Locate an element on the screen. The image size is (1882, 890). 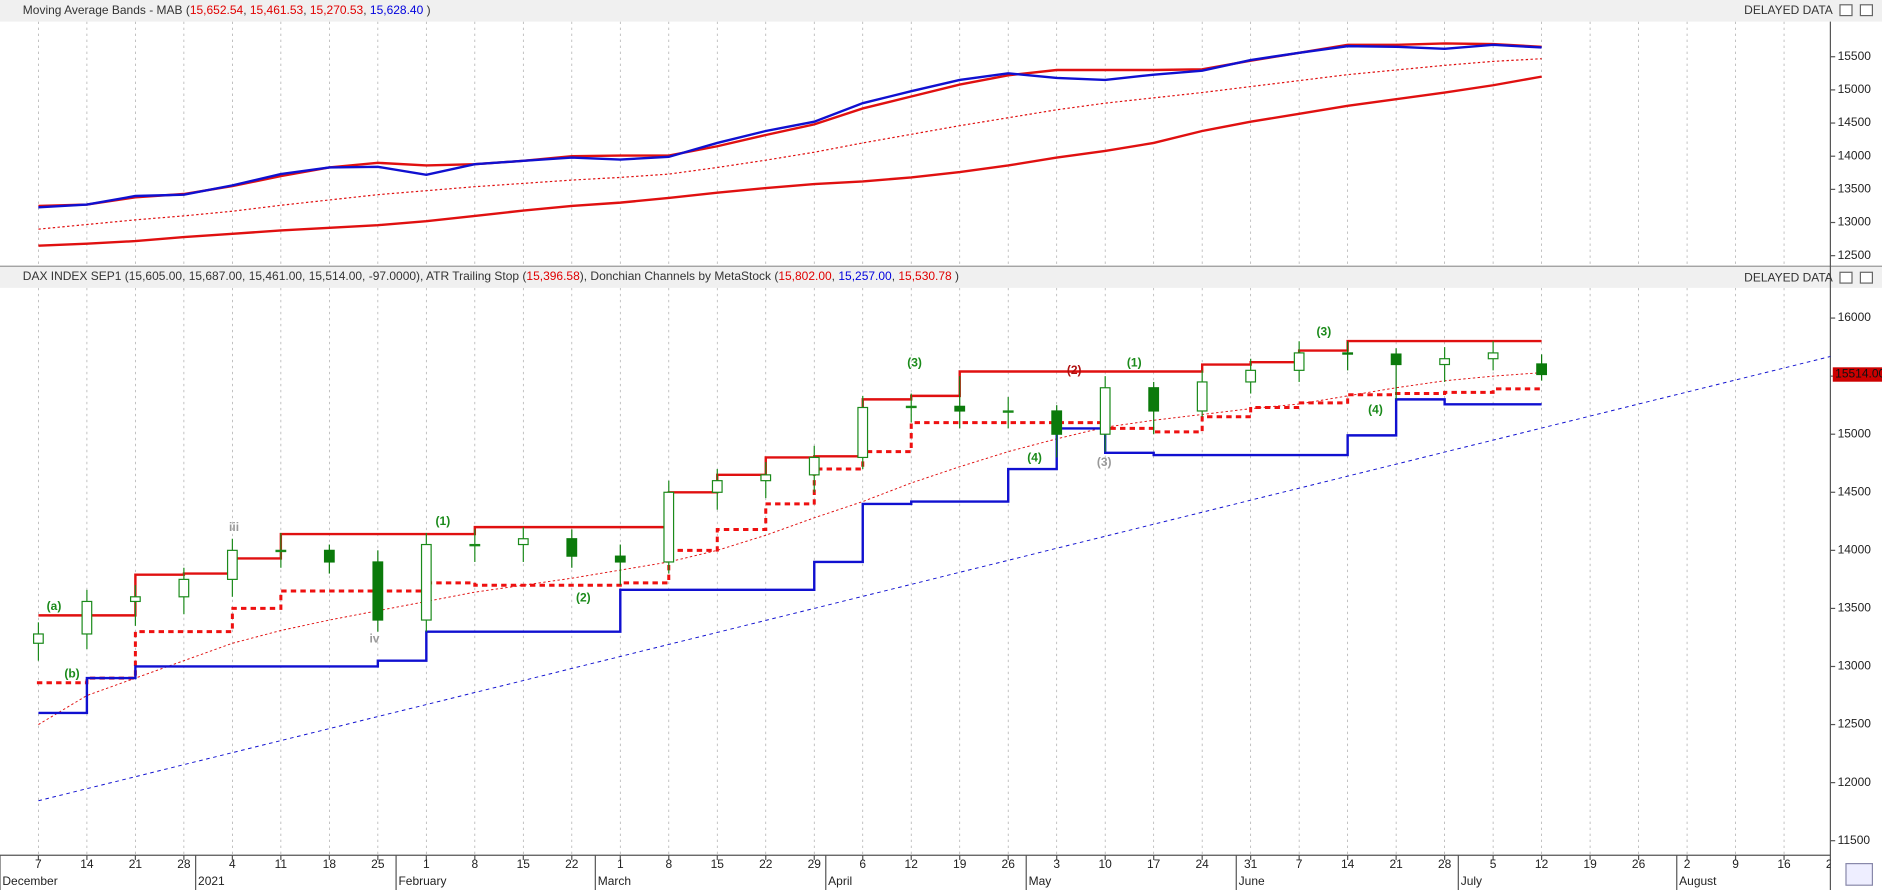
x-tick-label: 4 is located at coordinates (232, 864).